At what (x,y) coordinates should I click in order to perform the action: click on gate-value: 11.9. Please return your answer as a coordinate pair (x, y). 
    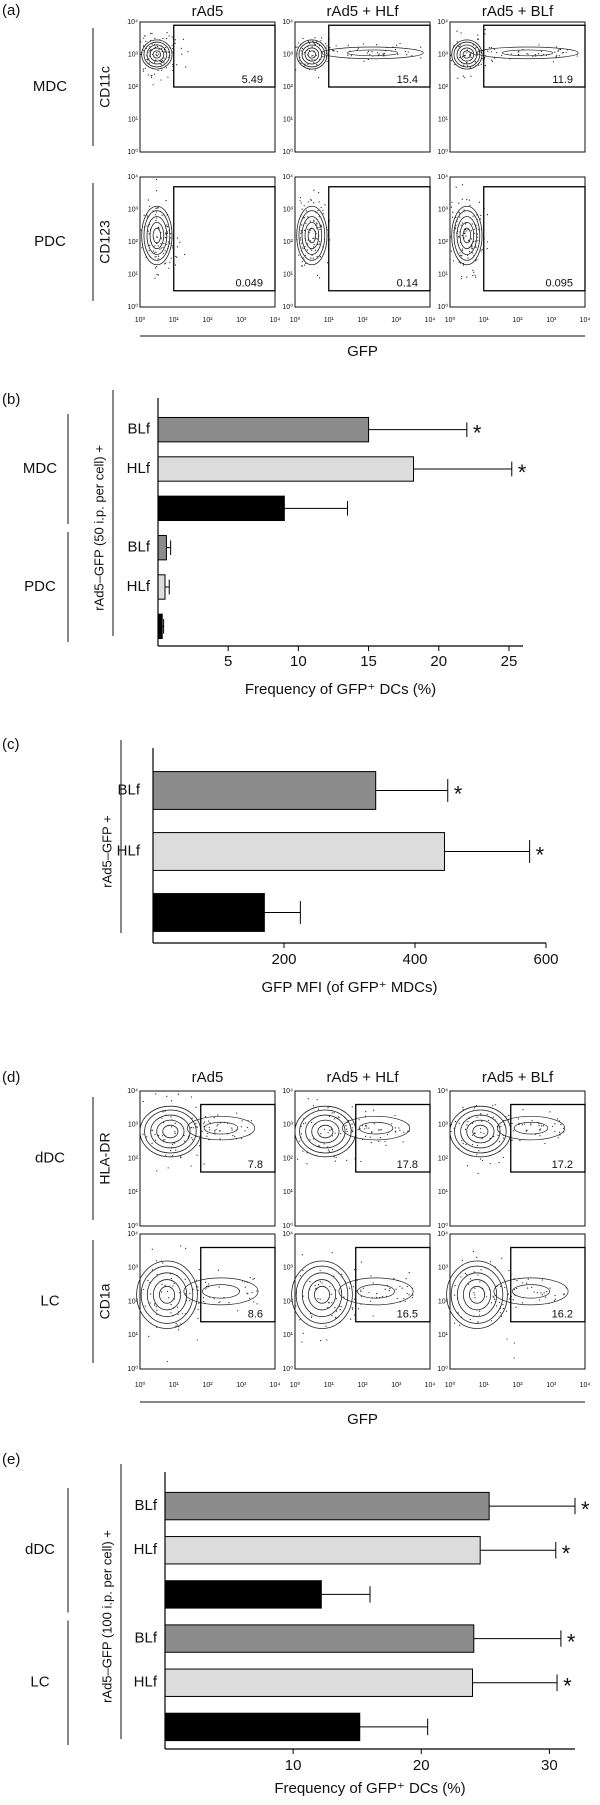
    Looking at the image, I should click on (562, 80).